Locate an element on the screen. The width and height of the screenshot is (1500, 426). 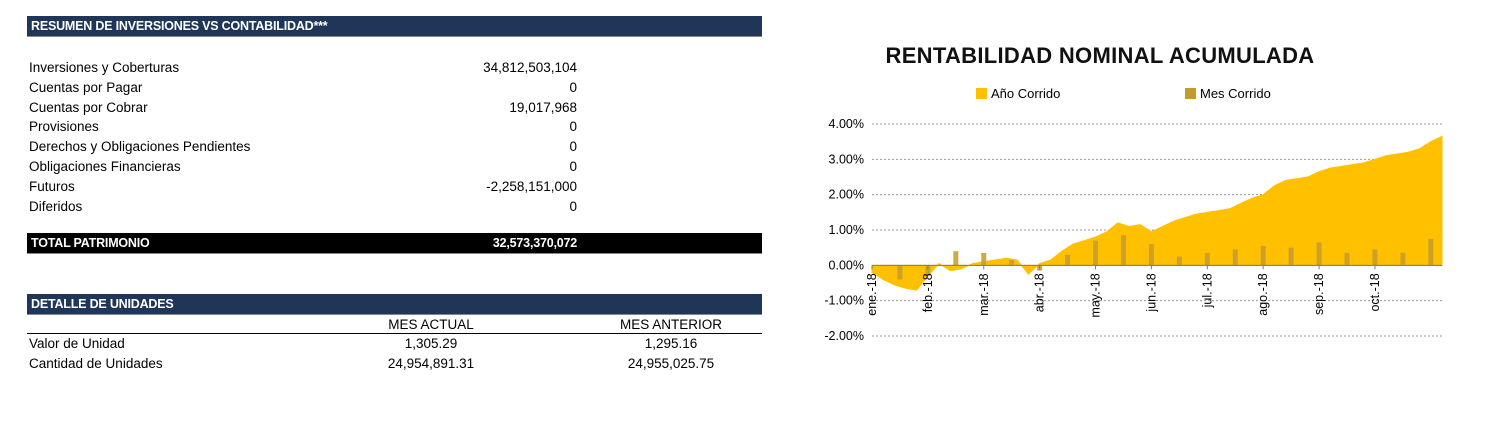
col-current: MES ACTUAL is located at coordinates (431, 325).